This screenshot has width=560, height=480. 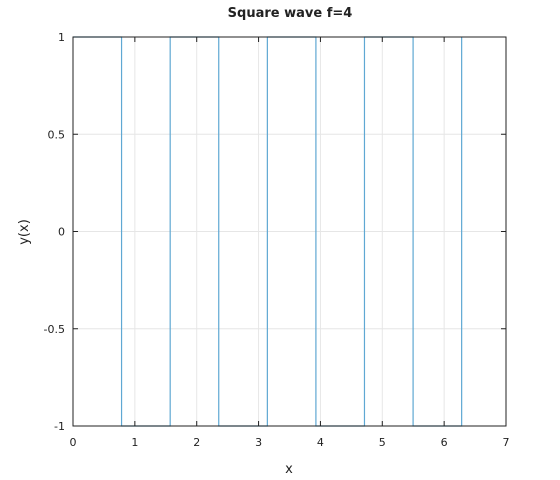 I want to click on y-tick-label: 1, so click(x=61, y=37).